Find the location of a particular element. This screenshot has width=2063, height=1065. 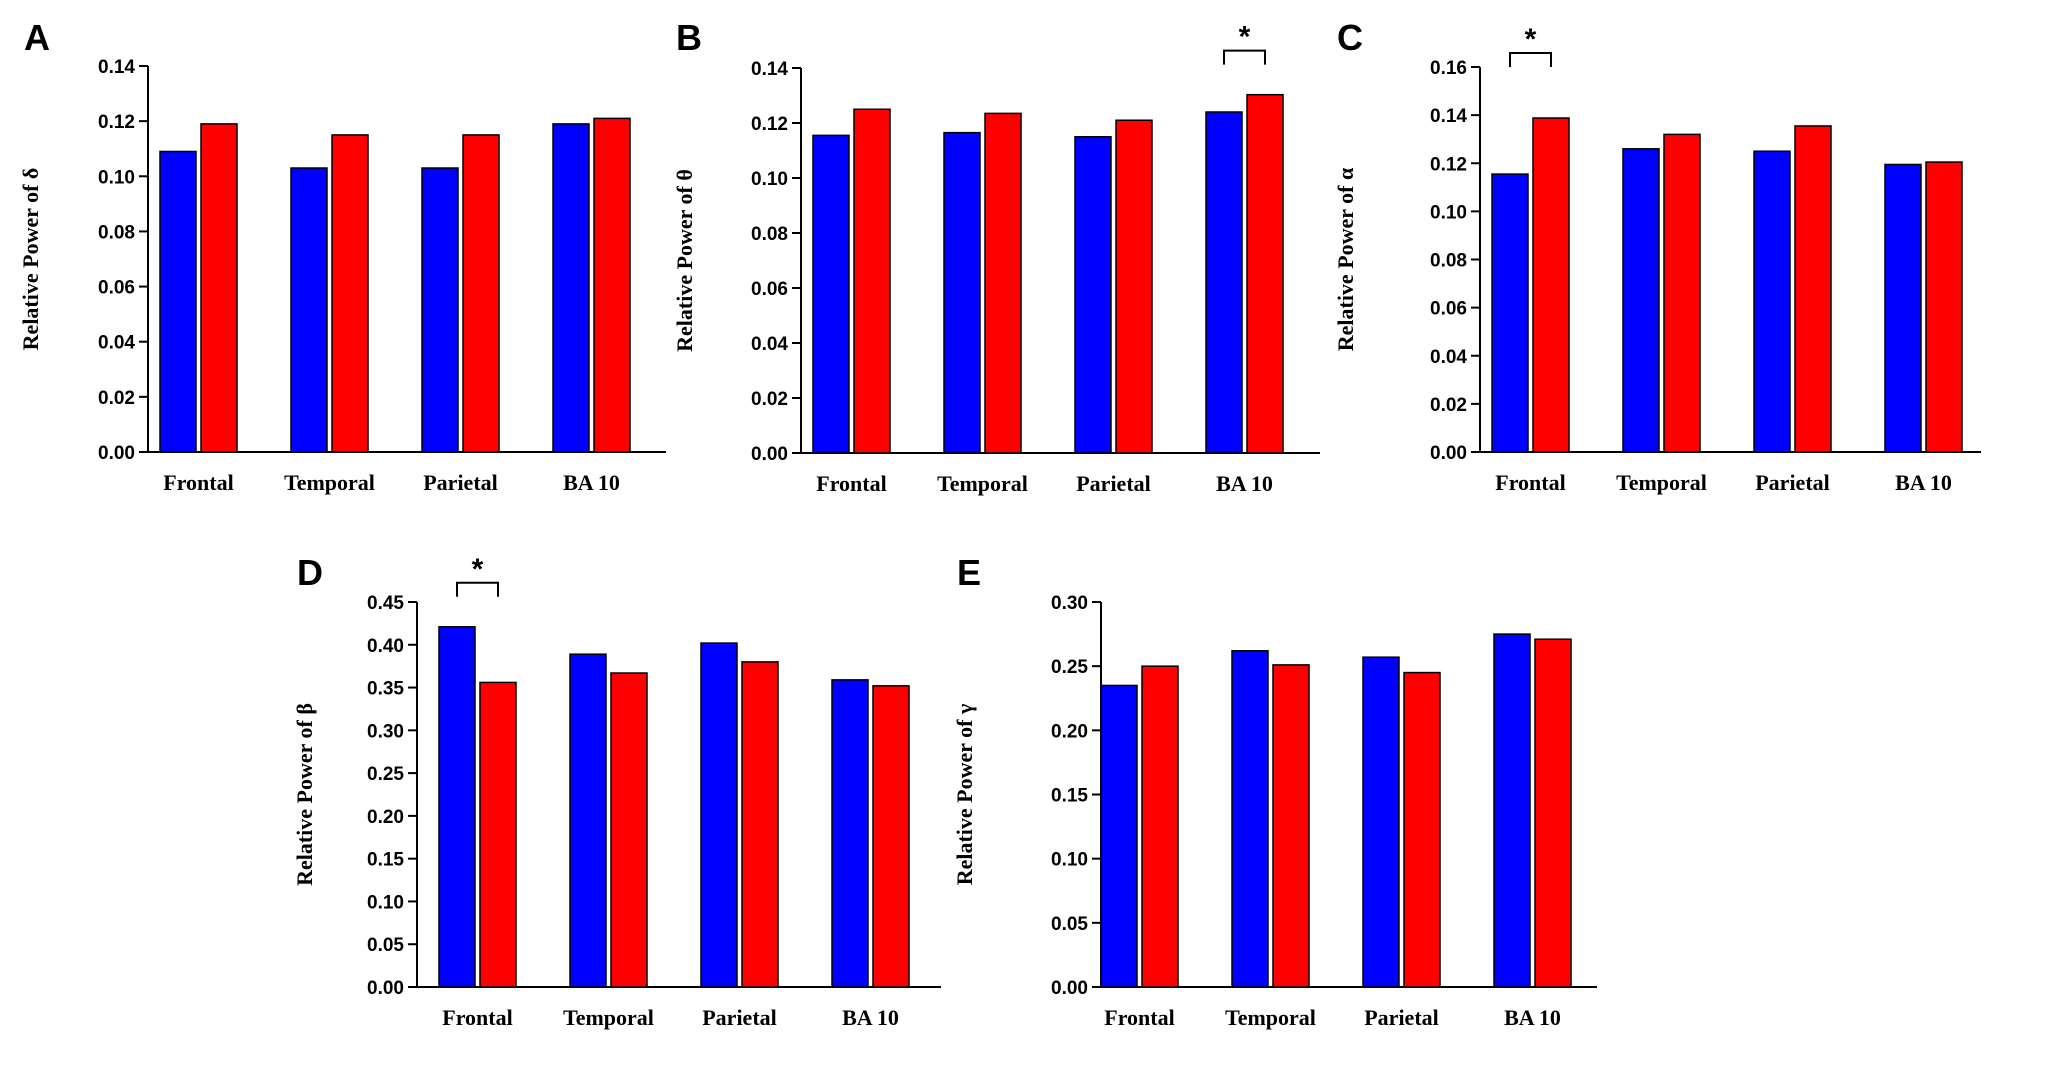

y-tick-label: 0.35 is located at coordinates (385, 689).